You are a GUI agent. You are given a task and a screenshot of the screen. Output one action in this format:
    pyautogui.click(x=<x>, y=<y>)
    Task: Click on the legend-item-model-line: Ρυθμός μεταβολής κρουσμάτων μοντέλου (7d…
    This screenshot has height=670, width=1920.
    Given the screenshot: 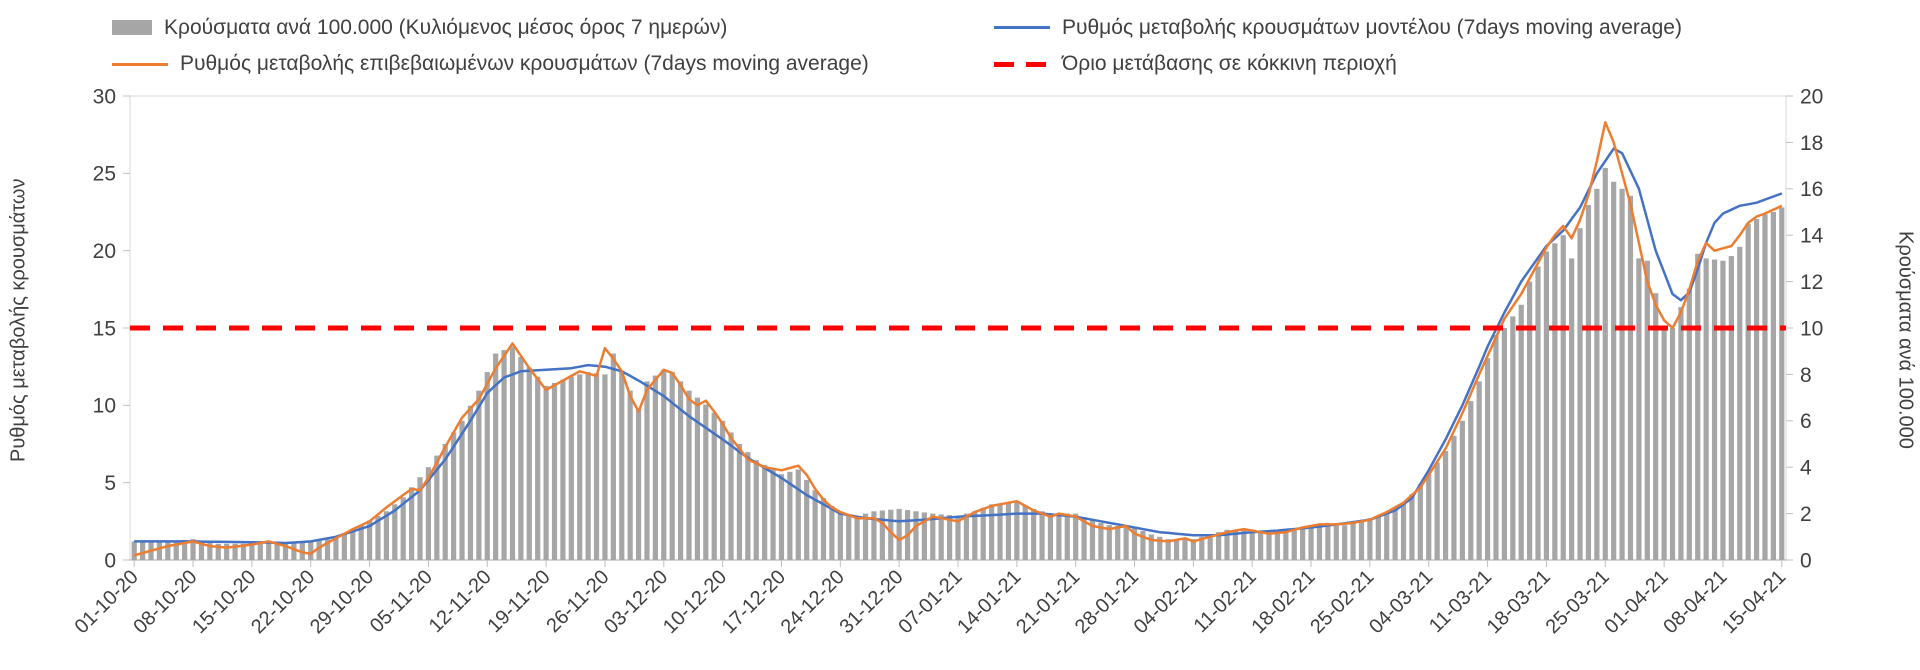 What is the action you would take?
    pyautogui.click(x=1457, y=28)
    